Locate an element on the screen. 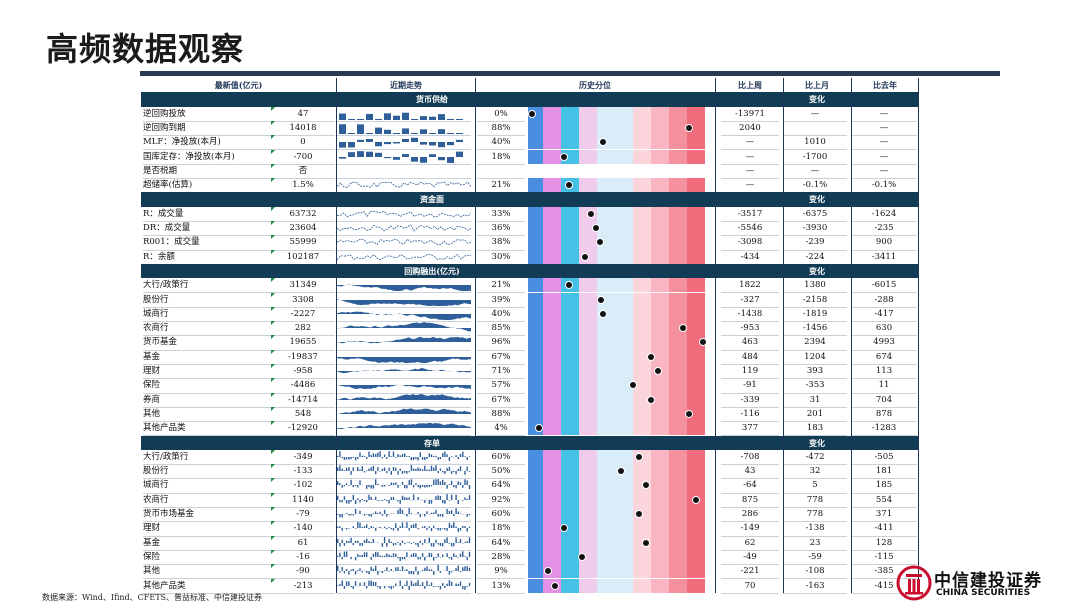 The image size is (1080, 608). table-row: 股份行 3308 39% -327 -2158 -288 is located at coordinates (530, 300).